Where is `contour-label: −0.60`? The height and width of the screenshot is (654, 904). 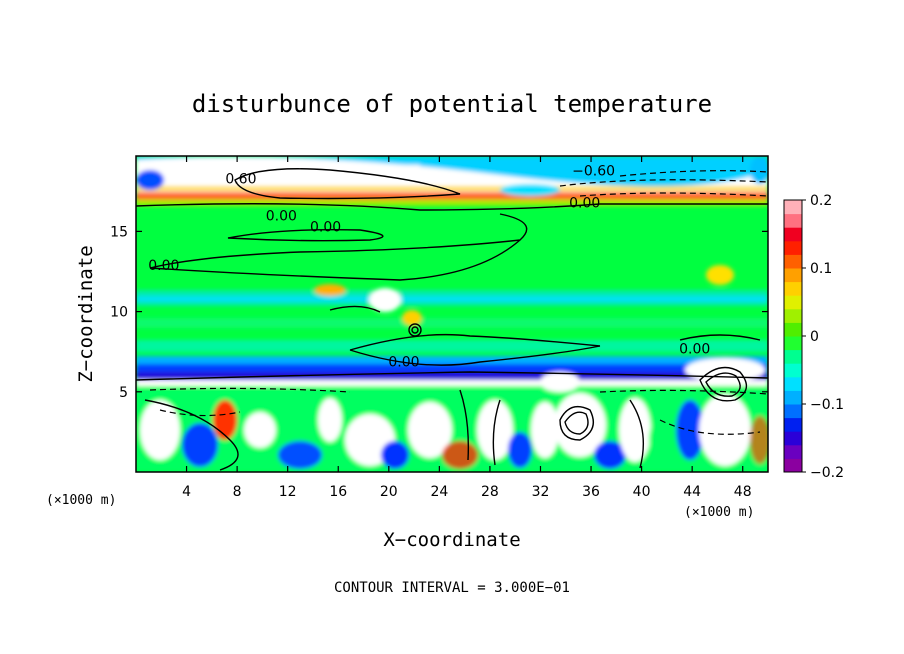 contour-label: −0.60 is located at coordinates (593, 171).